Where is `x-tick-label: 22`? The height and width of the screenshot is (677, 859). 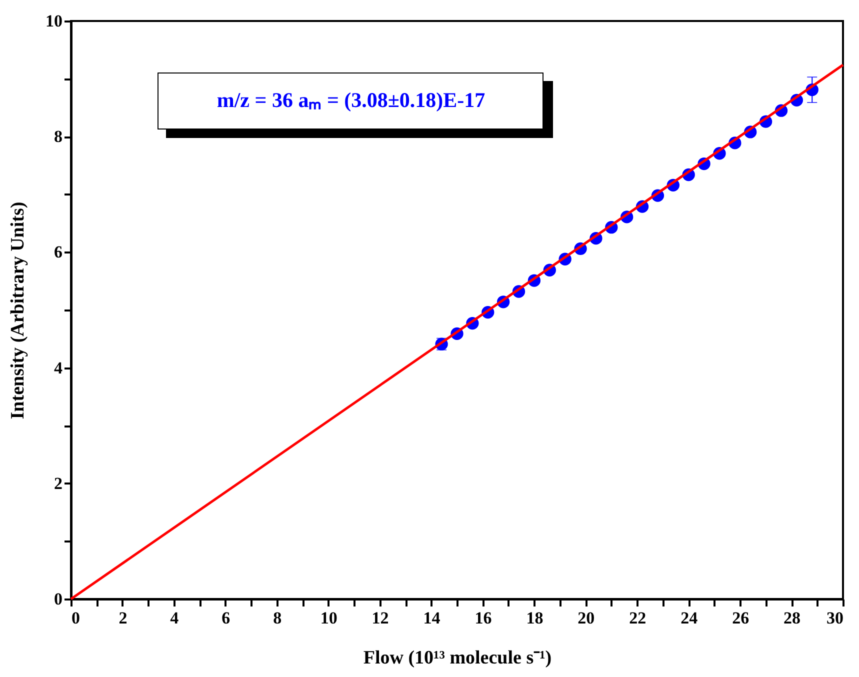
x-tick-label: 22 is located at coordinates (637, 618).